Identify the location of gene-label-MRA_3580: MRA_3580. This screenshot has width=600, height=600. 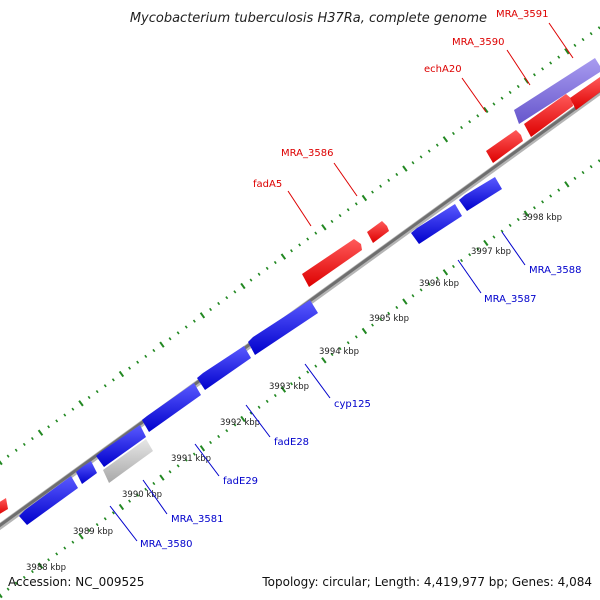
(166, 544).